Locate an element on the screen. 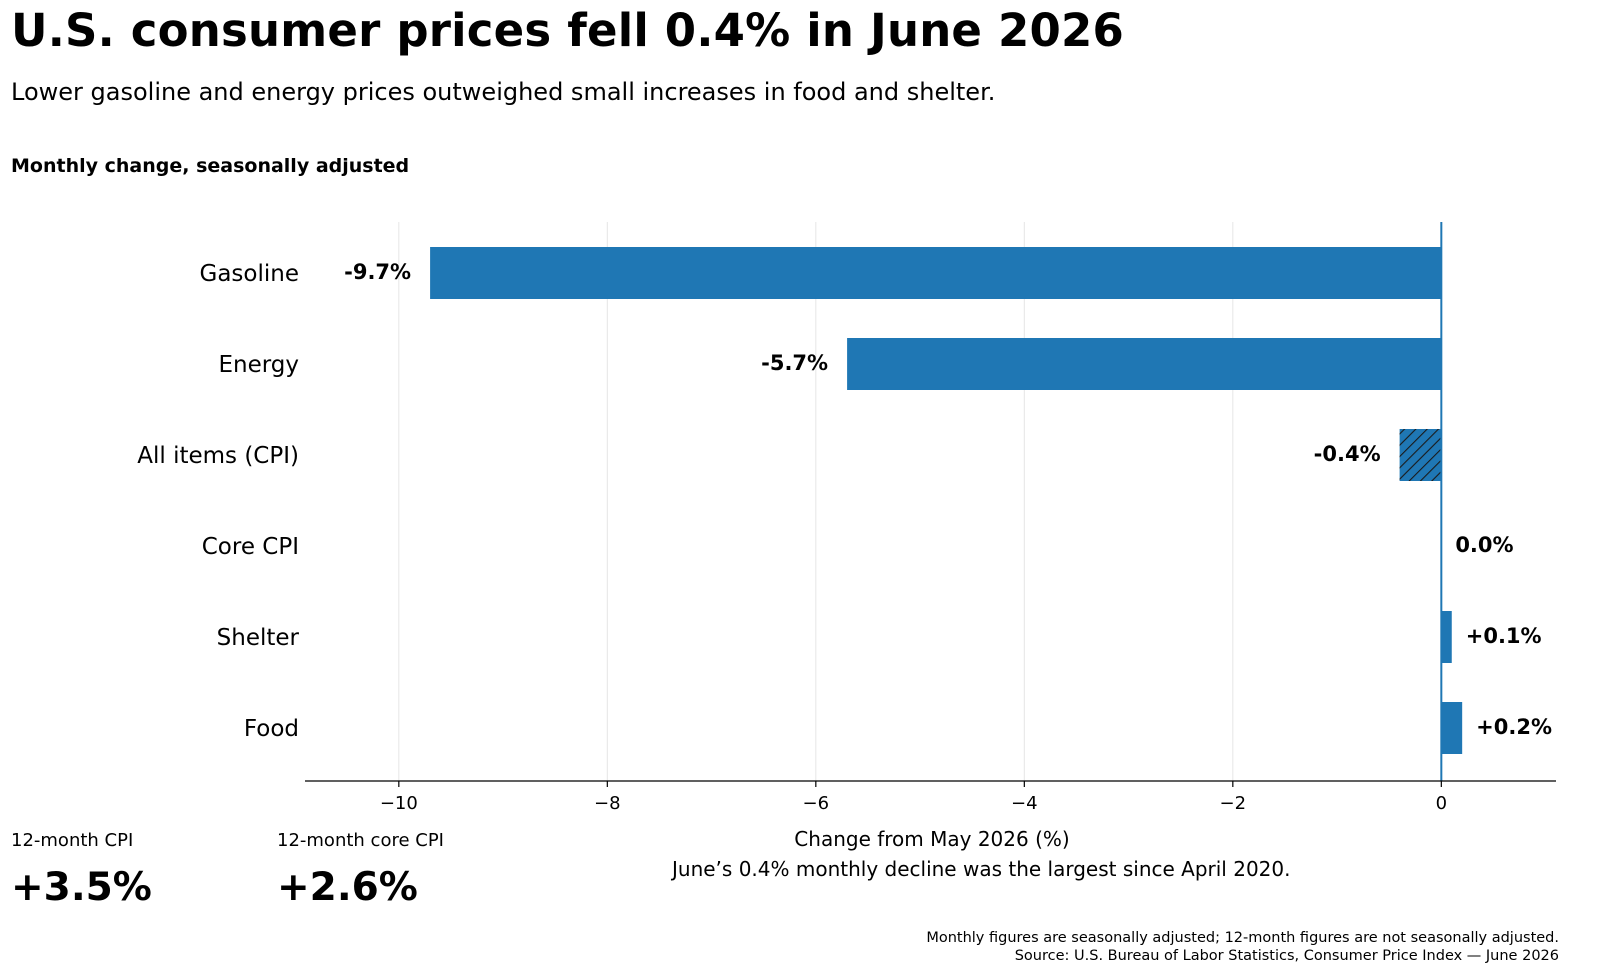 The height and width of the screenshot is (973, 1600). kpi-label: 12-month core CPI is located at coordinates (360, 840).